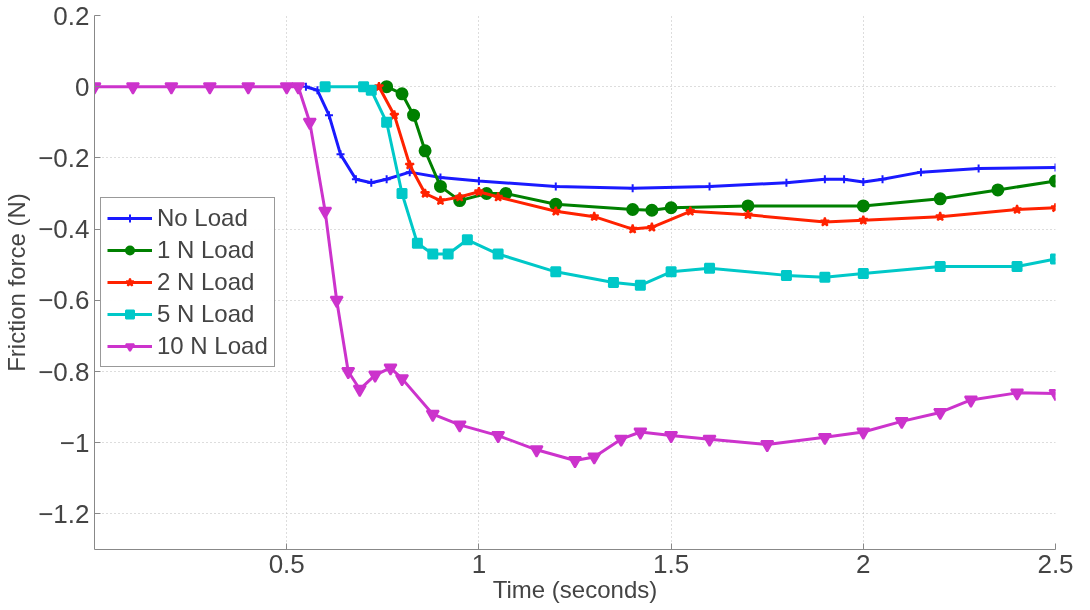 The width and height of the screenshot is (1090, 610). What do you see at coordinates (1055, 563) in the screenshot?
I see `x-tick-label: 2.5` at bounding box center [1055, 563].